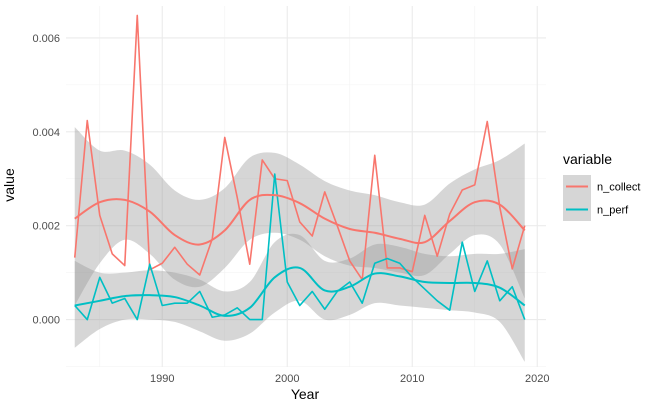  Describe the element at coordinates (300, 219) in the screenshot. I see `smooth-line-n_collect` at that location.